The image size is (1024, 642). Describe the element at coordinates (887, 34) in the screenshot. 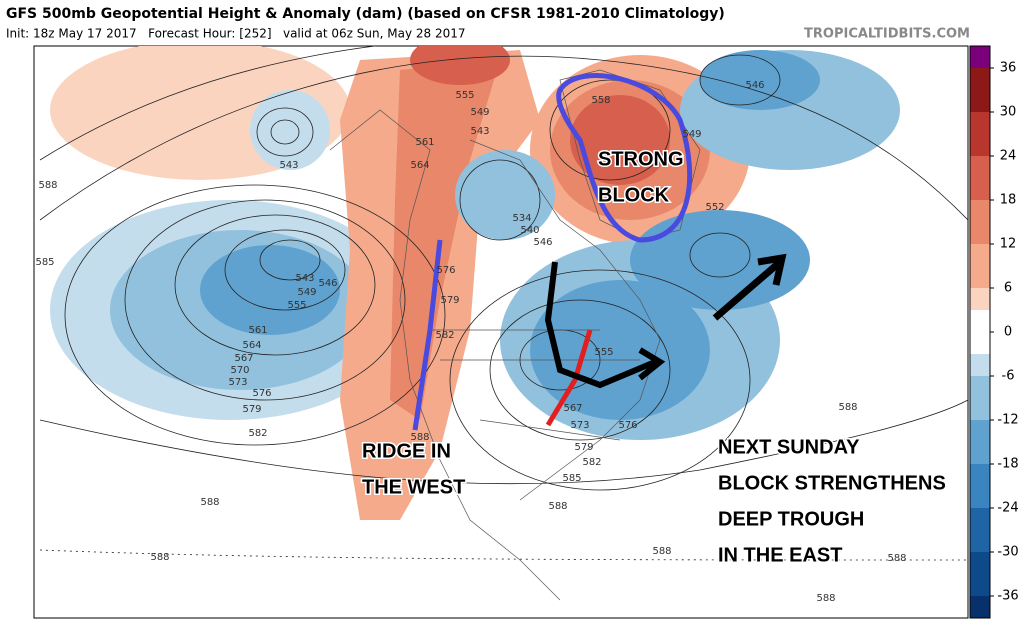

I see `site-credit: TROPICALTIDBITS.COM` at that location.